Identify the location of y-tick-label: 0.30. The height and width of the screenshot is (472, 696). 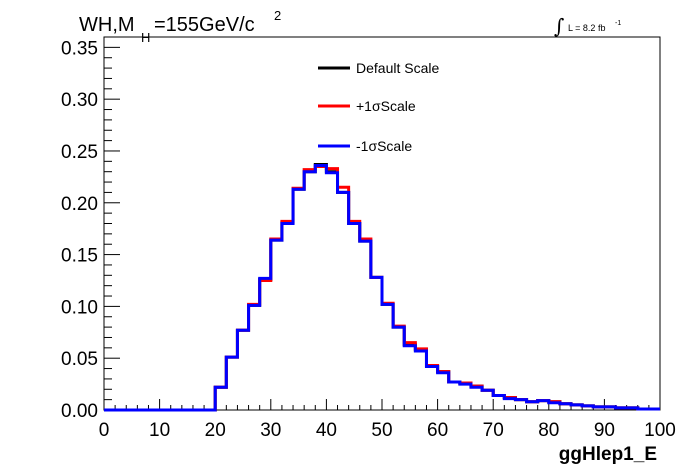
(79, 100).